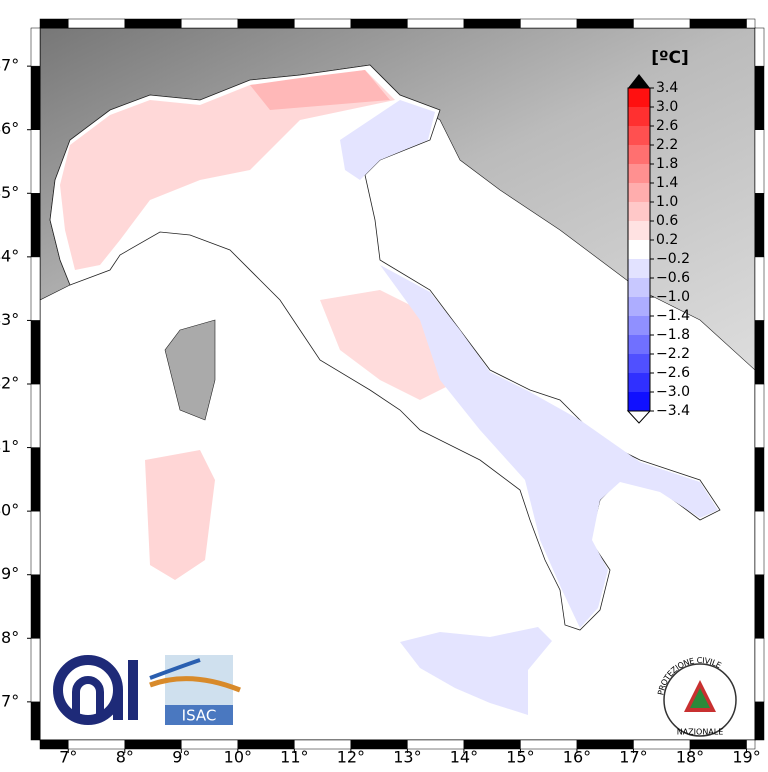 This screenshot has height=772, width=768. What do you see at coordinates (673, 335) in the screenshot?
I see `colorbar-label: −1.8` at bounding box center [673, 335].